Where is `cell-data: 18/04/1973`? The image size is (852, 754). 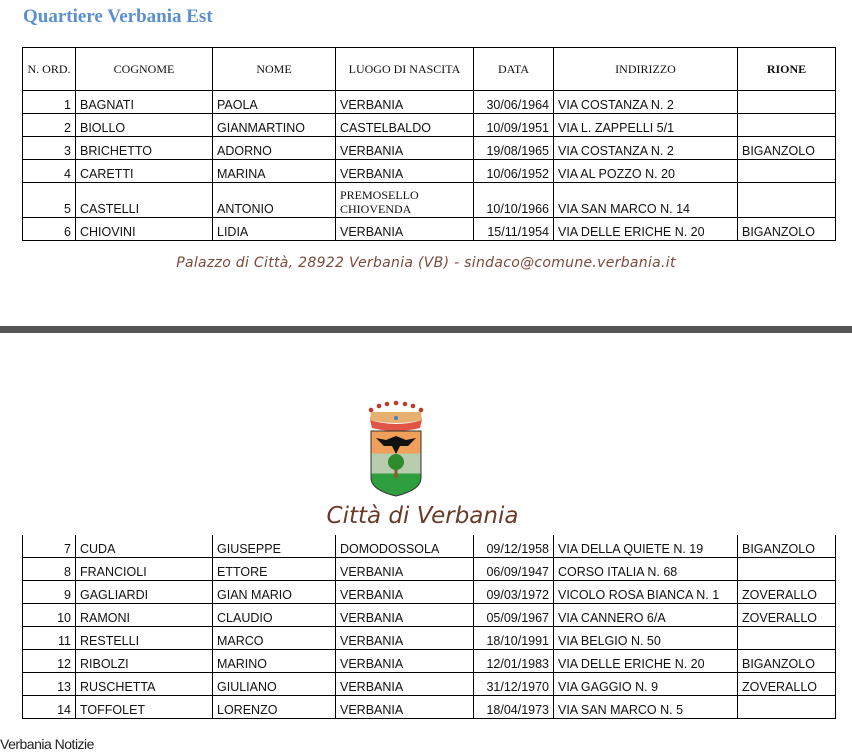
cell-data: 18/04/1973 is located at coordinates (513, 707).